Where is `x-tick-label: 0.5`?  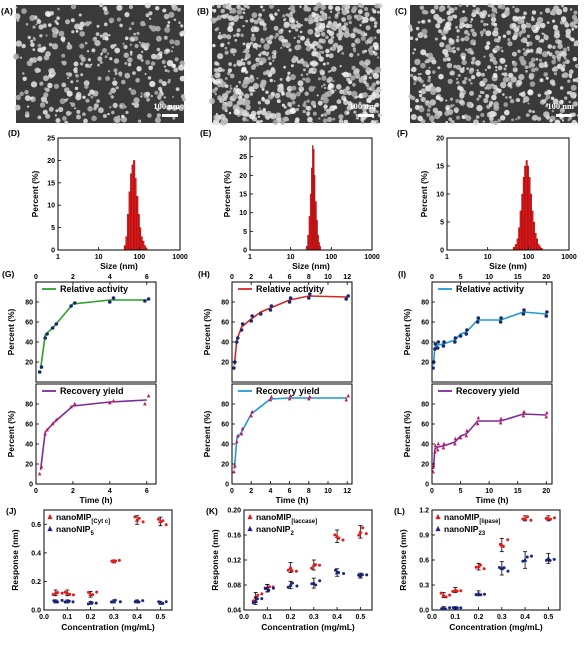
x-tick-label: 0.5 is located at coordinates (548, 617).